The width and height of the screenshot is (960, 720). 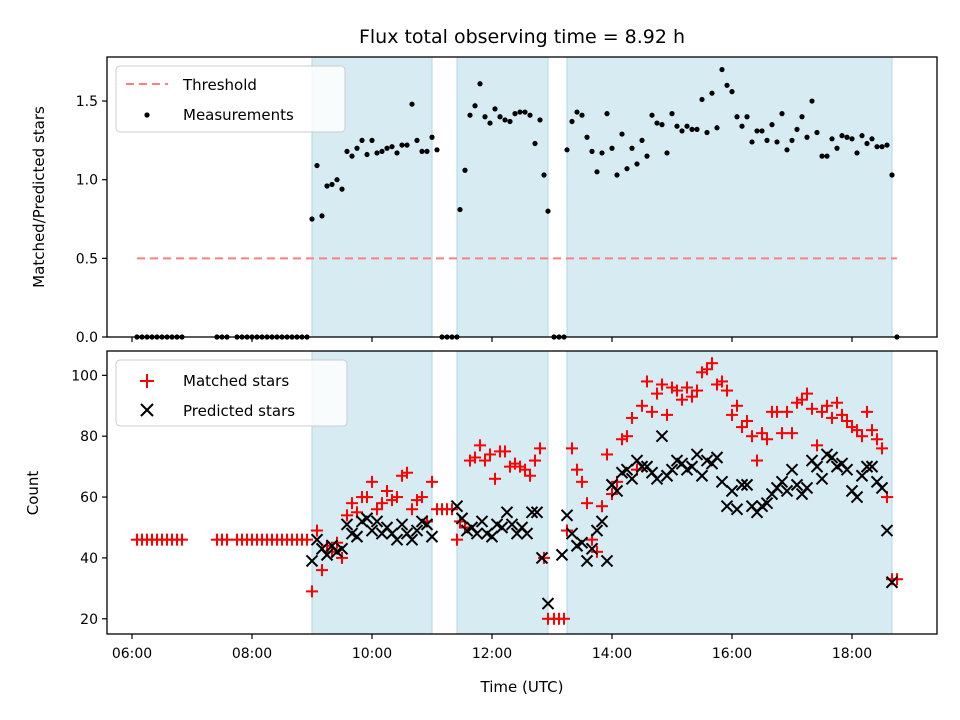 What do you see at coordinates (147, 381) in the screenshot?
I see `legend-matched-swatch` at bounding box center [147, 381].